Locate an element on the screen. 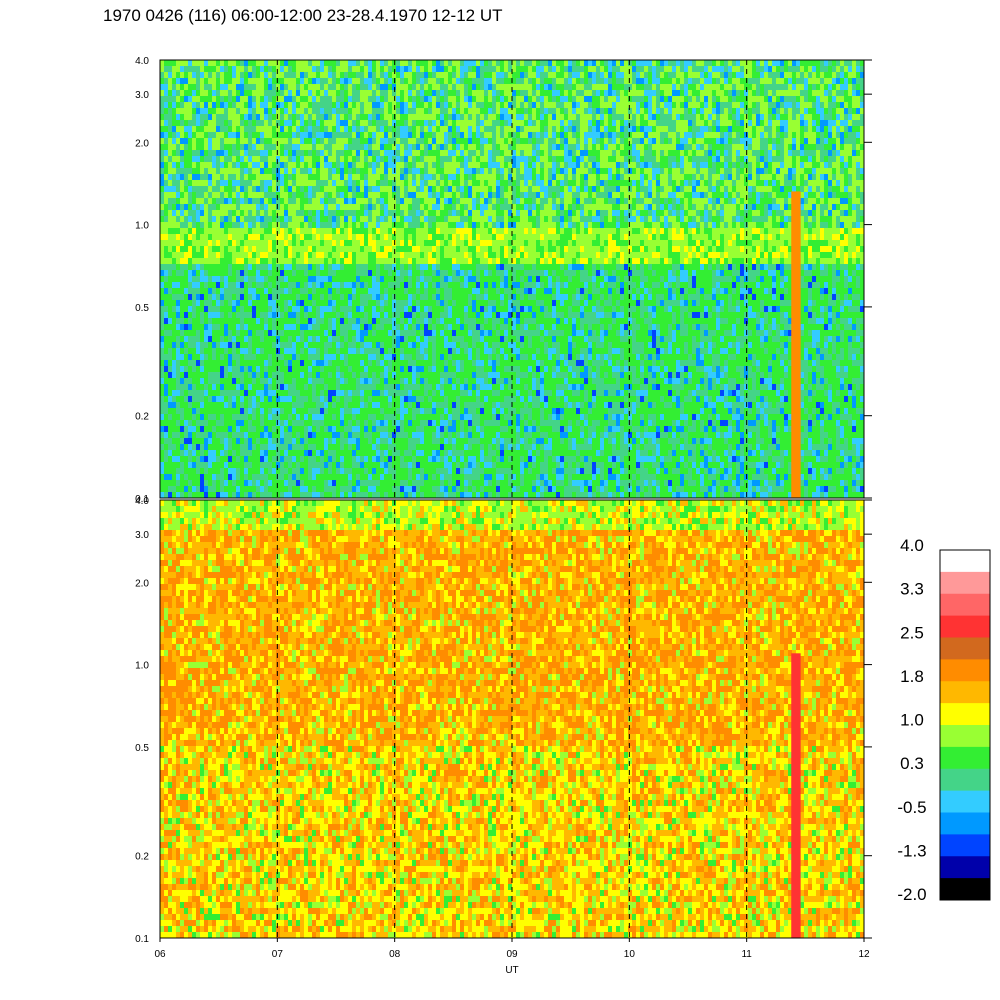 Image resolution: width=1000 pixels, height=1000 pixels. colorbar-label: 4.0 is located at coordinates (912, 545).